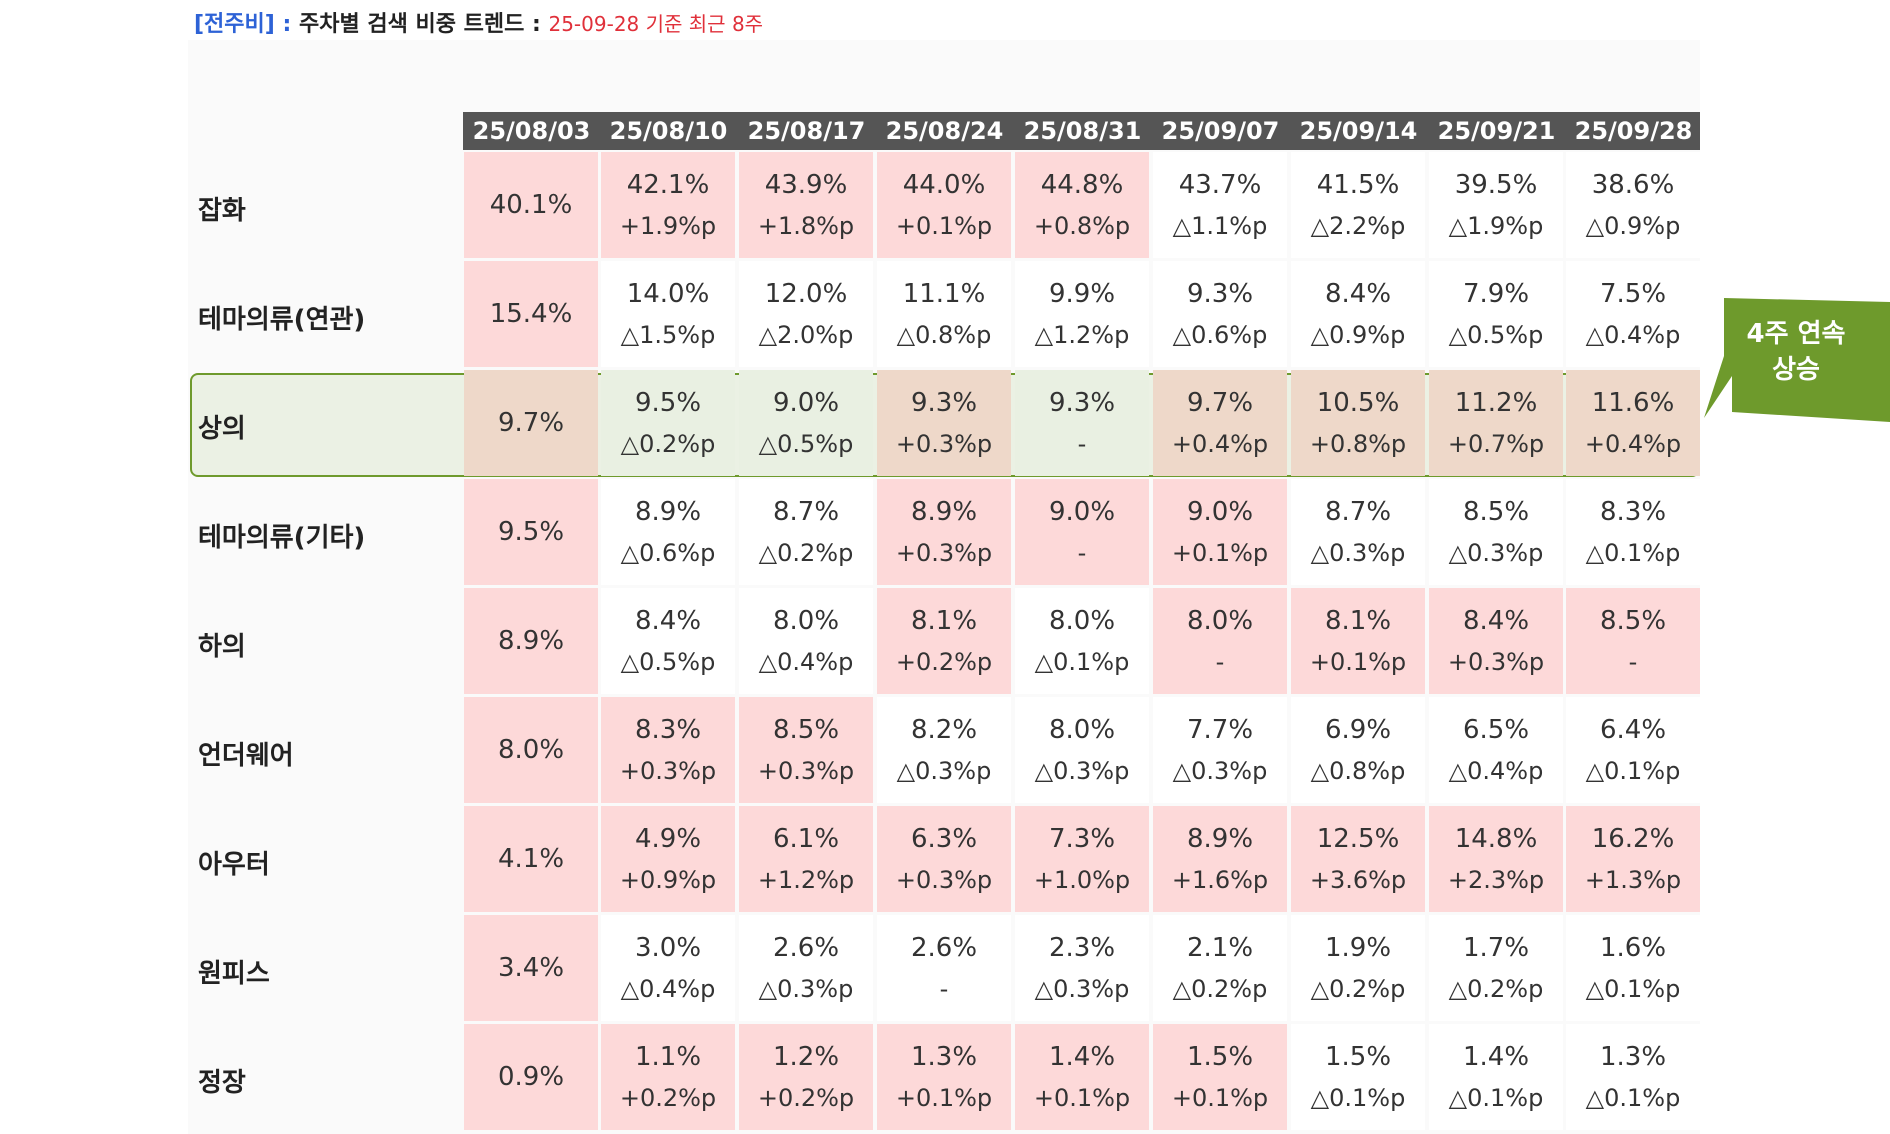 Image resolution: width=1890 pixels, height=1134 pixels. Describe the element at coordinates (668, 205) in the screenshot. I see `table-cell: 42.1% +1.9%p` at that location.